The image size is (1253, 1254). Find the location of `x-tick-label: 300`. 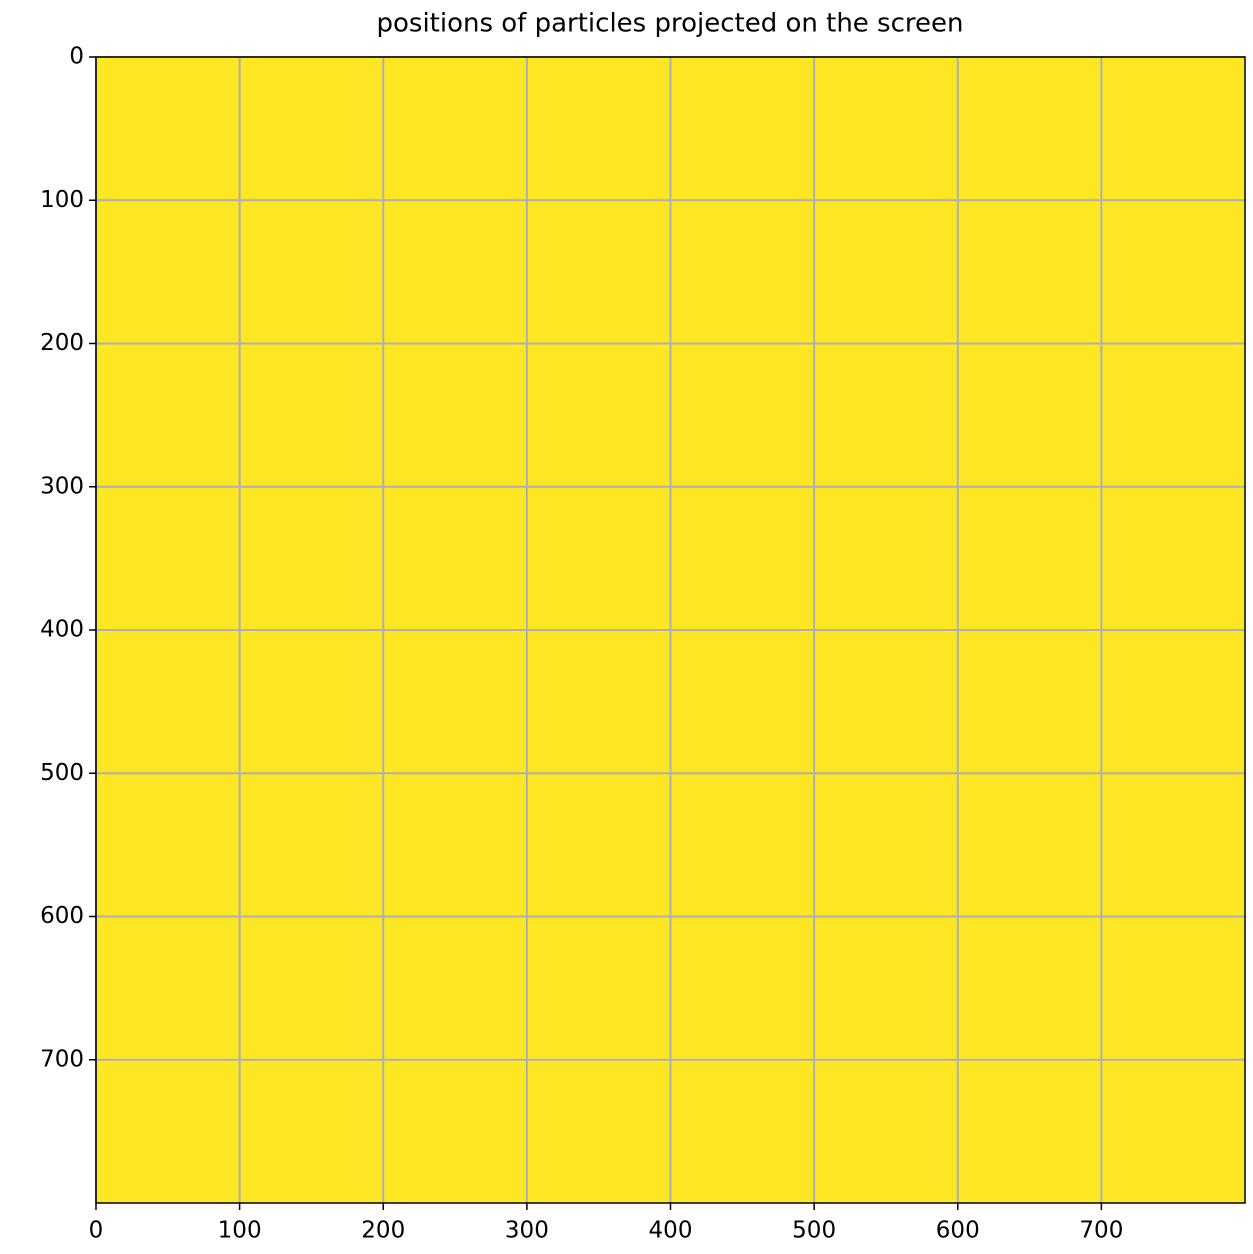

x-tick-label: 300 is located at coordinates (527, 1231).